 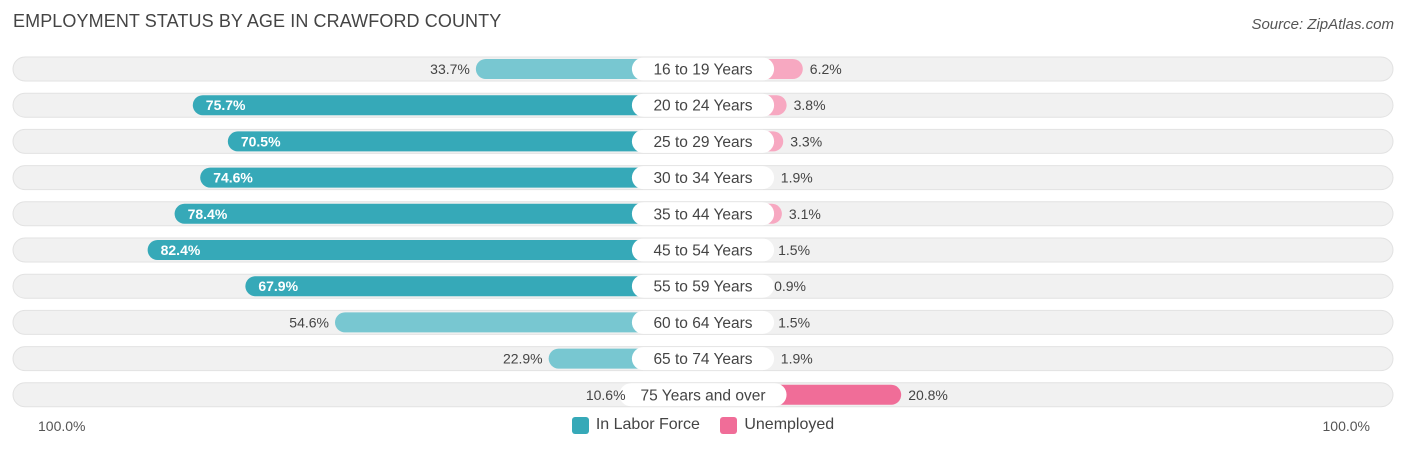 I want to click on labor-value-label: 54.6%, so click(x=309, y=322).